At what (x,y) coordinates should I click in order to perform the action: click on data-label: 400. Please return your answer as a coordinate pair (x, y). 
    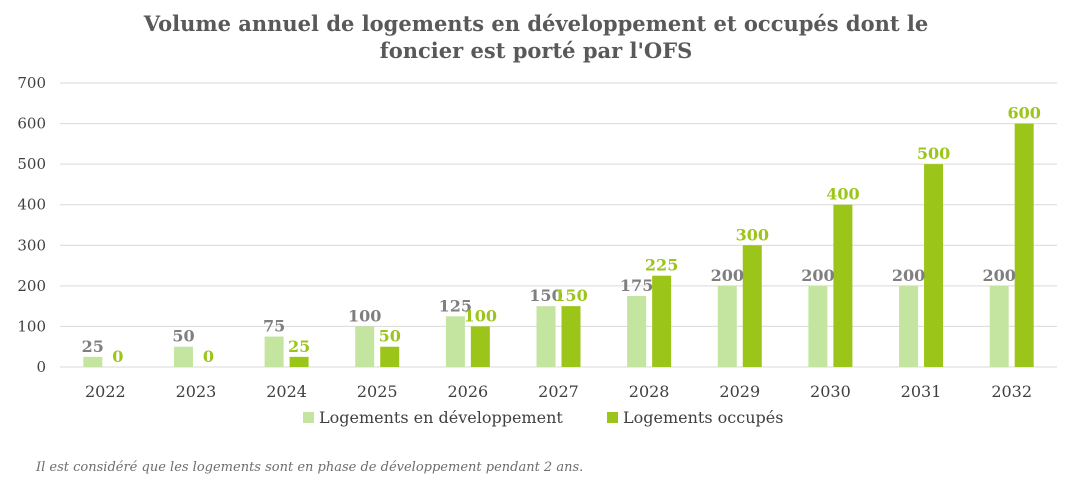
    Looking at the image, I should click on (842, 194).